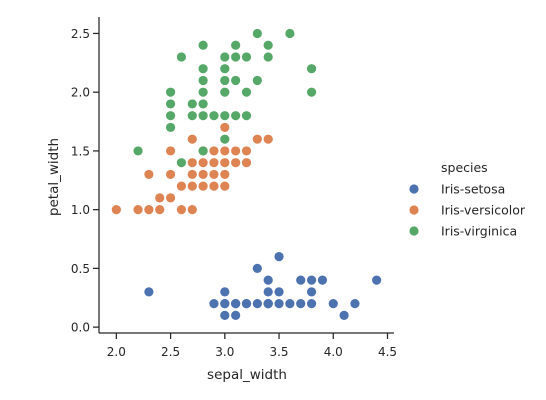 Image resolution: width=546 pixels, height=400 pixels. Describe the element at coordinates (278, 352) in the screenshot. I see `x-tick-label: 3.5` at that location.